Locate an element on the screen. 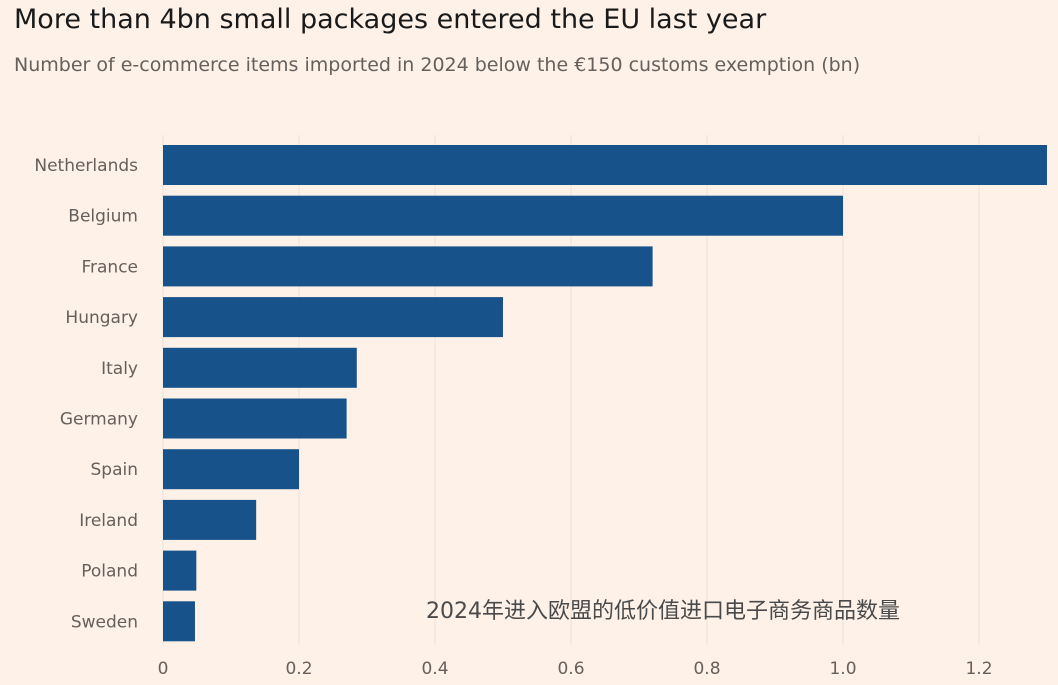  bar-germany is located at coordinates (255, 418).